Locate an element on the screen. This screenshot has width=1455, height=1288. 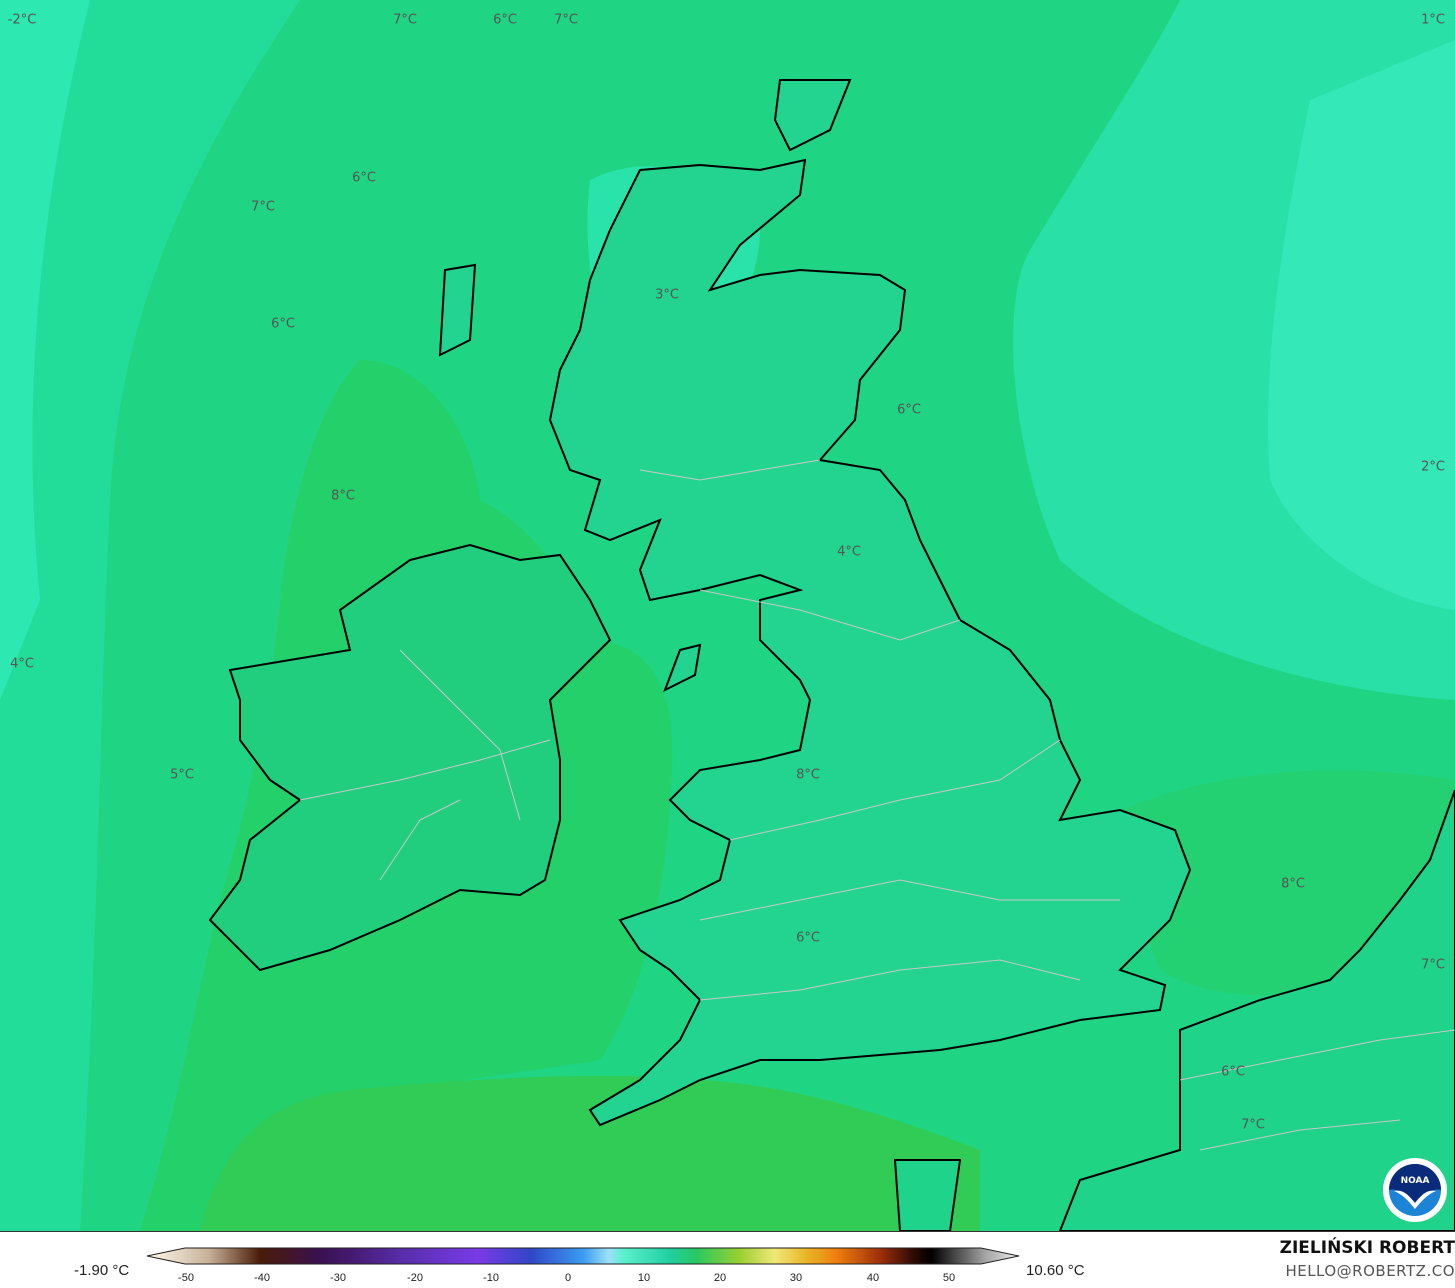
ireland-coastline is located at coordinates (410, 757).